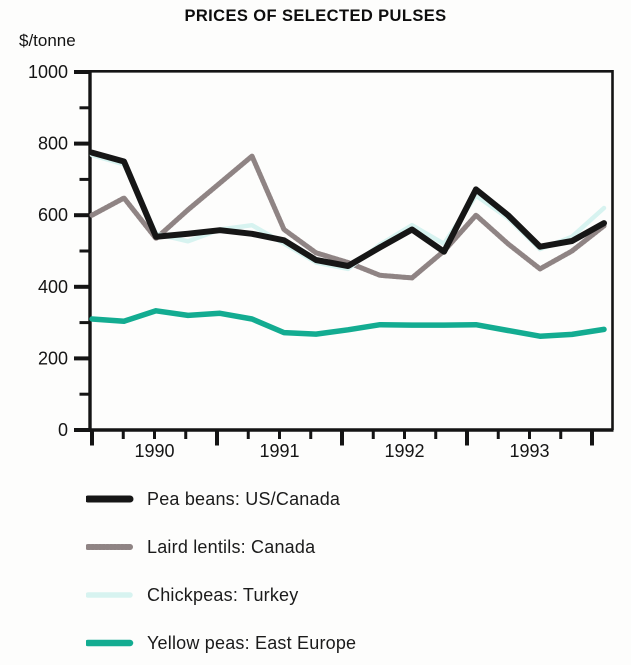  What do you see at coordinates (244, 498) in the screenshot?
I see `legend-label-pea-beans: Pea beans: US/Canada` at bounding box center [244, 498].